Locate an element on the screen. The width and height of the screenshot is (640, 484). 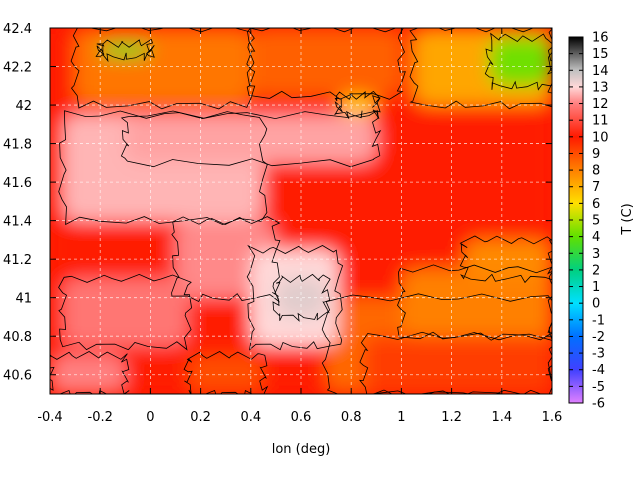
y-tick-label: 41 is located at coordinates (23, 299).